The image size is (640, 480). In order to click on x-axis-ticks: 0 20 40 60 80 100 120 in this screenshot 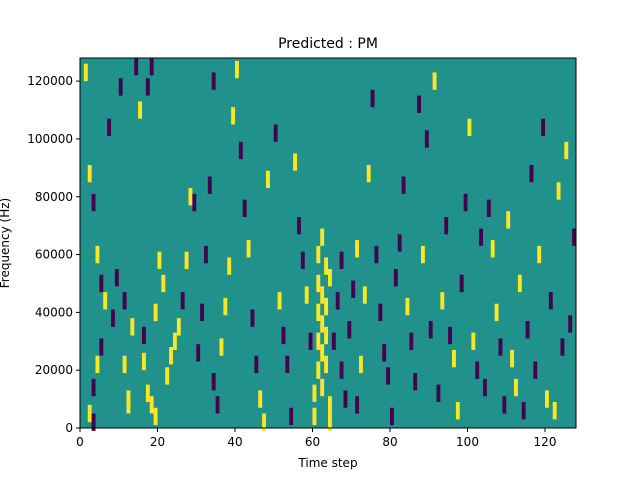, I will do `click(316, 438)`.